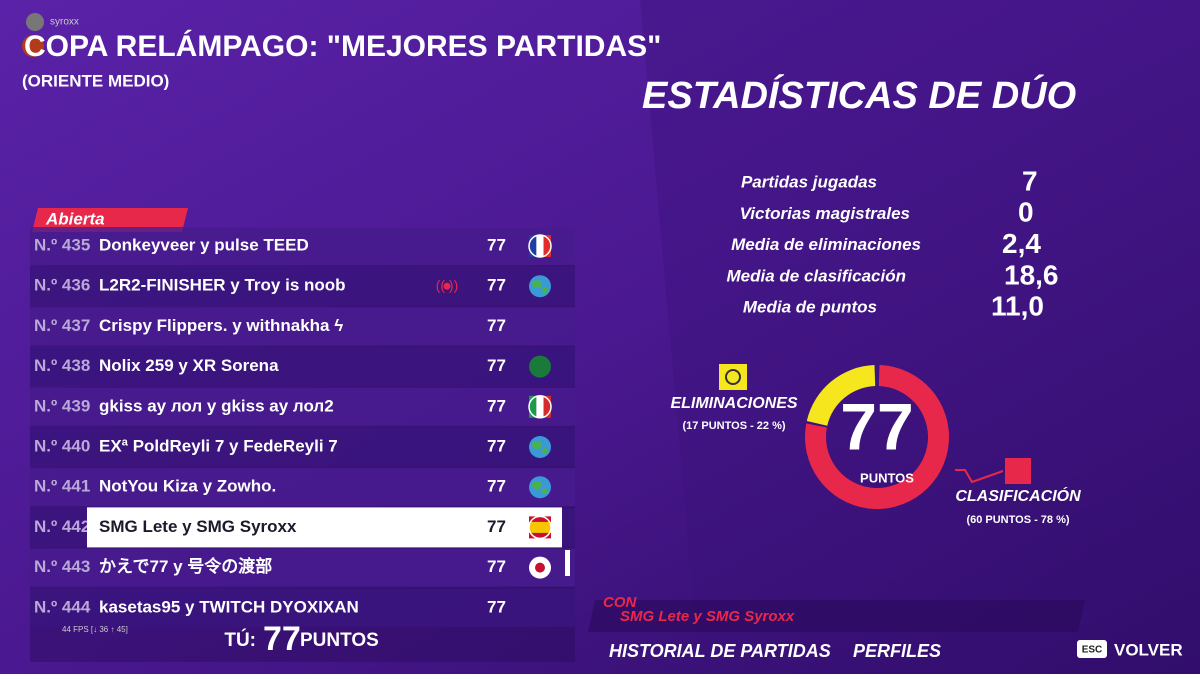 This screenshot has height=679, width=1200. I want to click on placement-label: CLASIFICACIÓN, so click(1018, 495).